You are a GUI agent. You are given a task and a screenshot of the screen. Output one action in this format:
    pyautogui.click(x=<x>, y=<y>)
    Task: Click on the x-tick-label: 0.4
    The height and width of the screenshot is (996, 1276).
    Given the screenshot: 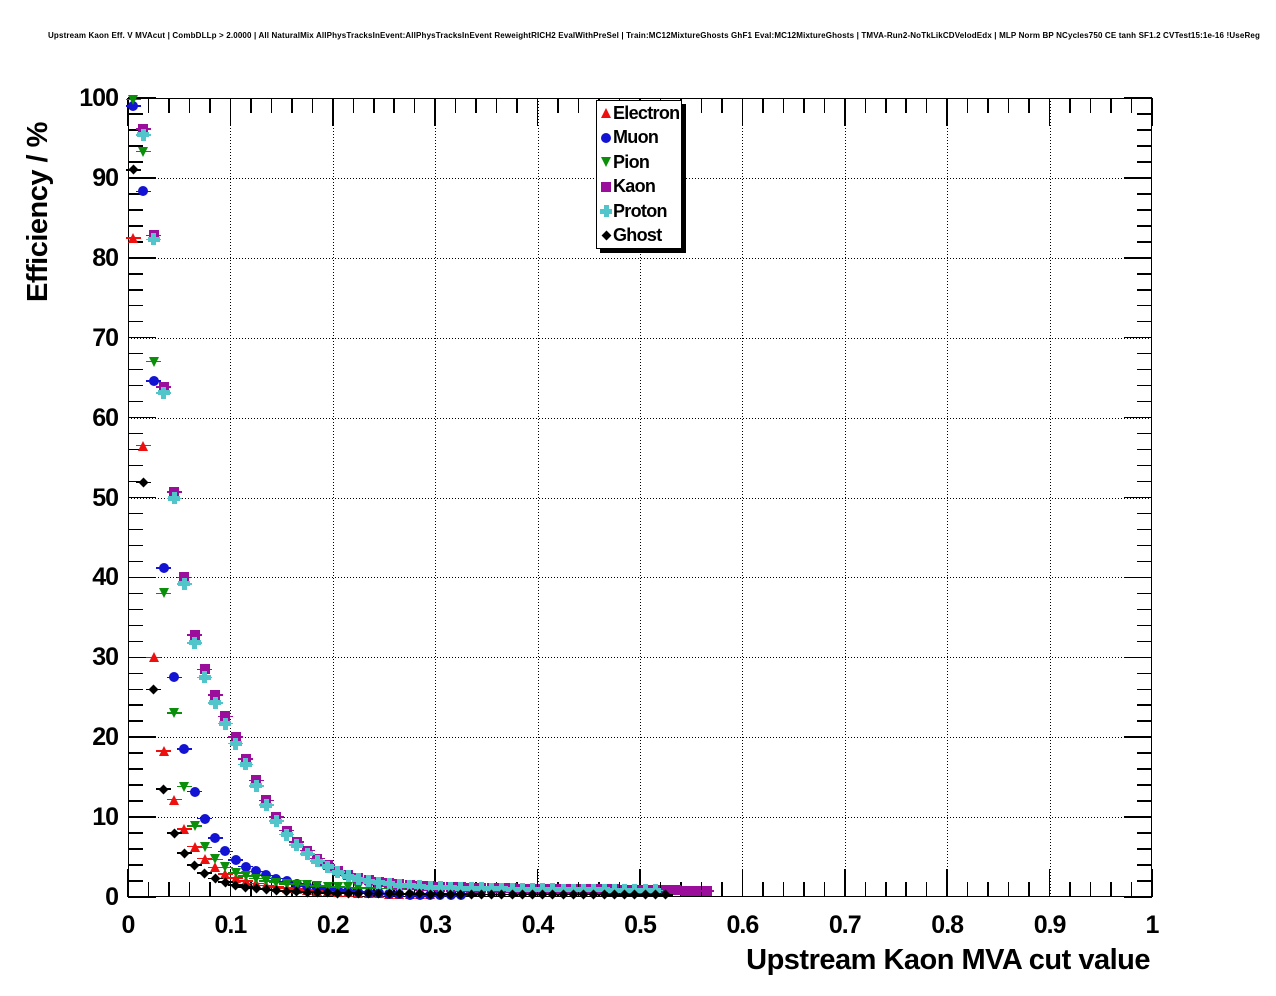 What is the action you would take?
    pyautogui.click(x=538, y=925)
    